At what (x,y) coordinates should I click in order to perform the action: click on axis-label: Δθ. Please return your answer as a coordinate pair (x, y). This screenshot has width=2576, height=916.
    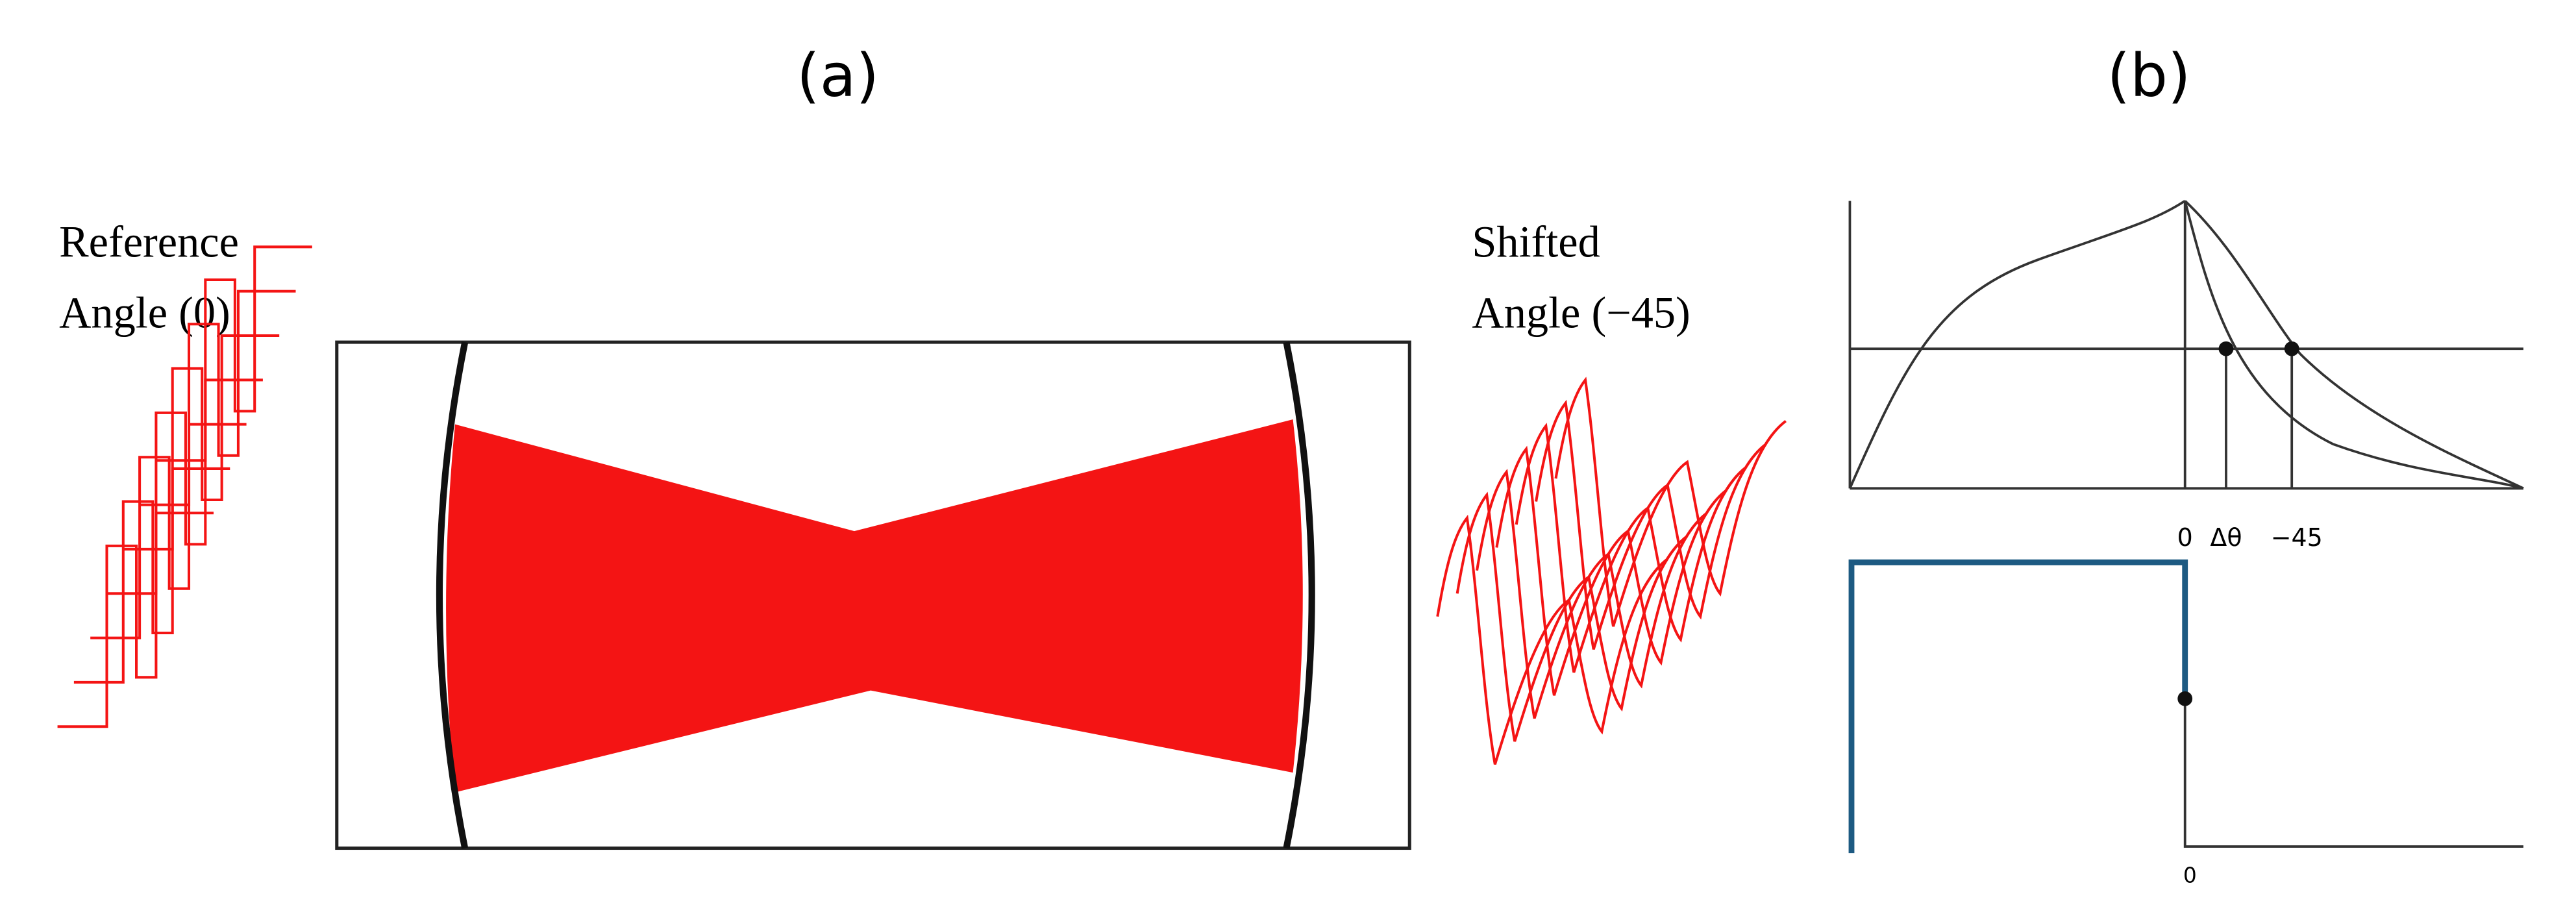
    Looking at the image, I should click on (2226, 537).